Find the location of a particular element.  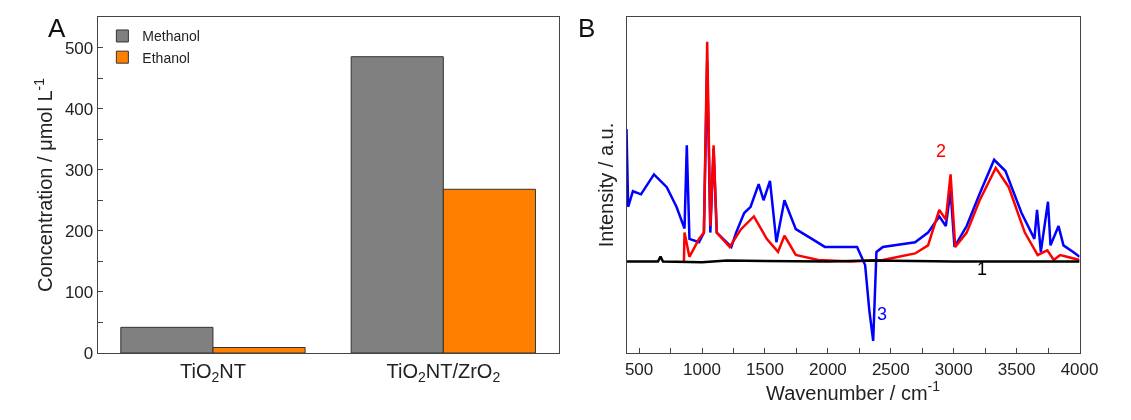

x-tick-label: TiO$_{2}$NT/ZrO$_{2}$ is located at coordinates (443, 373).